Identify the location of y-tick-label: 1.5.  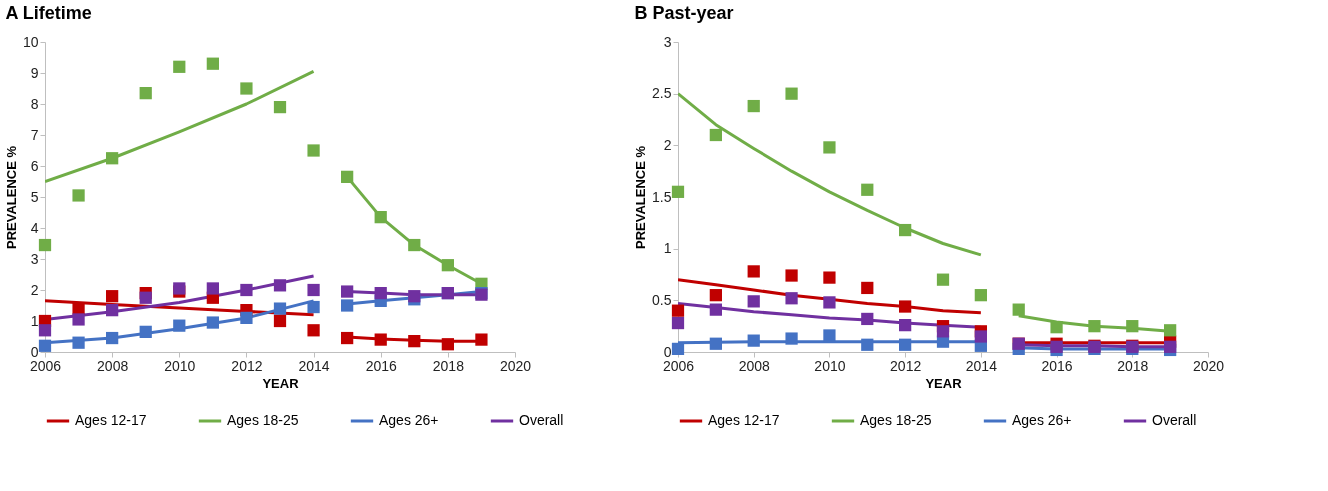
(662, 196).